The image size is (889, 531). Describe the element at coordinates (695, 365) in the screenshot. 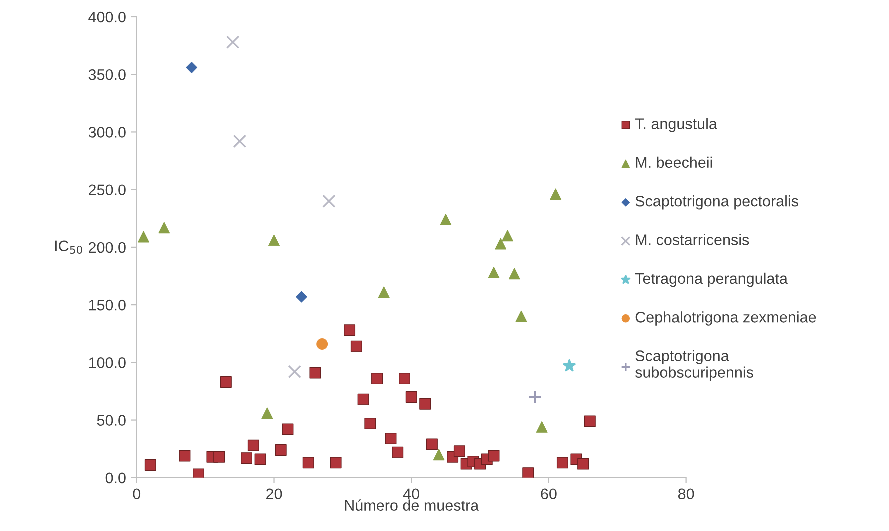

I see `legend-label: Scaptotrigona subobscuripennis` at that location.